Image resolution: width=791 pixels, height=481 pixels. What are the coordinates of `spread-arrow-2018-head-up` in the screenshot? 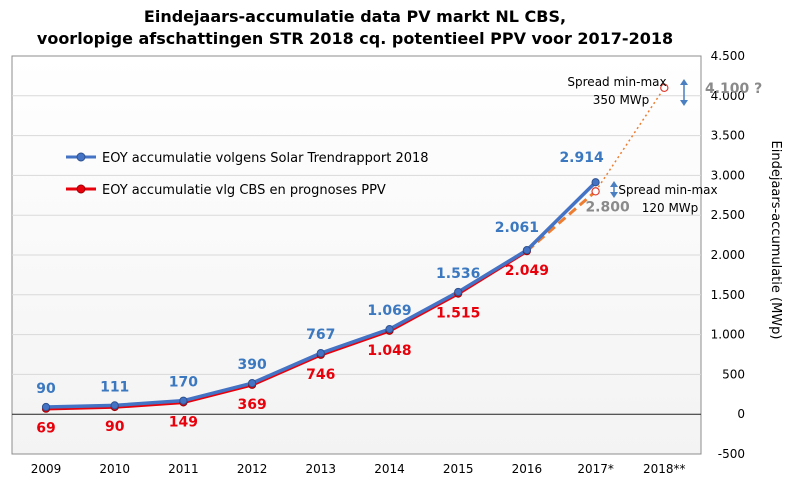 It's located at (684, 82).